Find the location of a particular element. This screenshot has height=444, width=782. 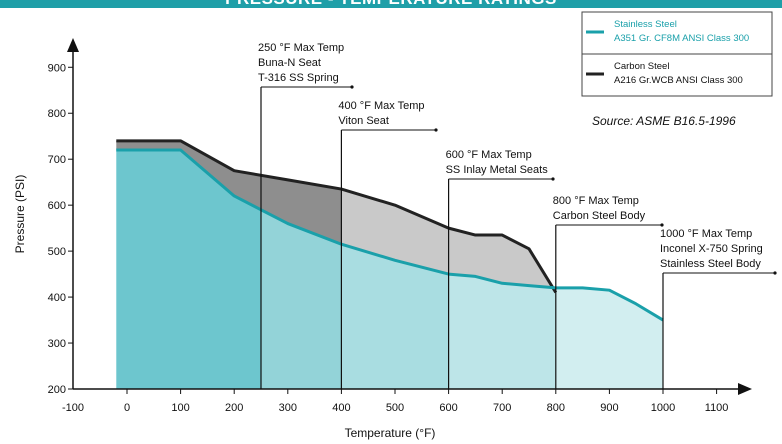

y-tick-label-200: 200 is located at coordinates (57, 390).